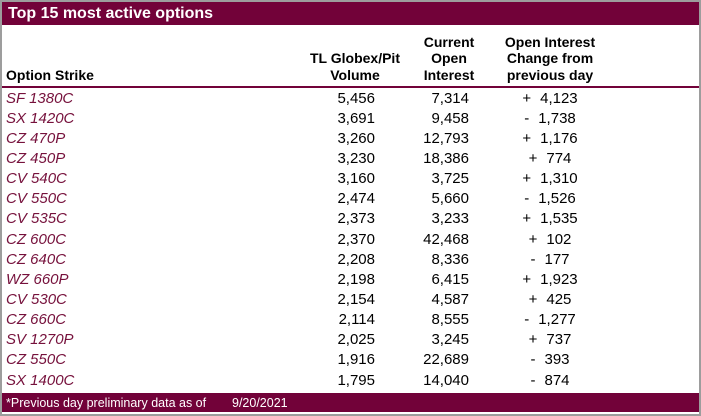 This screenshot has width=701, height=416. I want to click on change-cell: - 1,738, so click(550, 118).